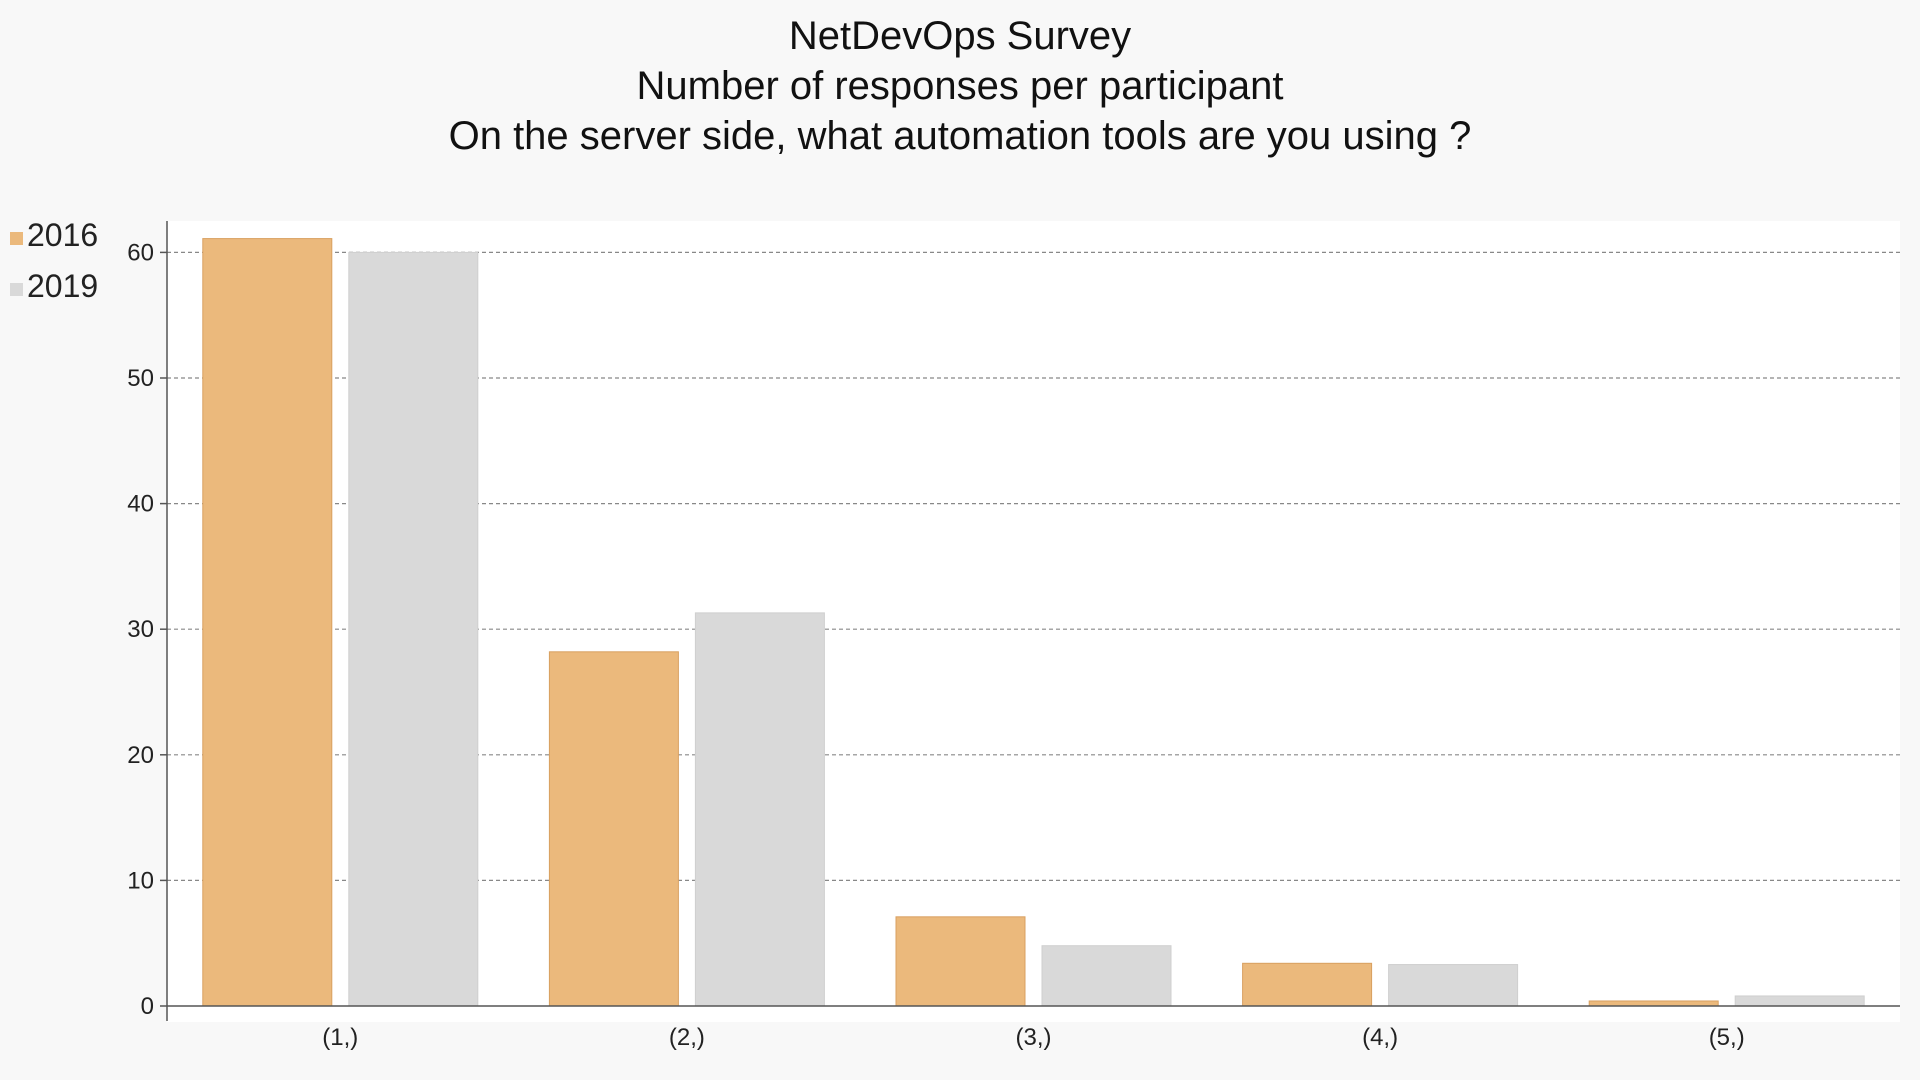  I want to click on x-tick-label: (4,), so click(1380, 1037).